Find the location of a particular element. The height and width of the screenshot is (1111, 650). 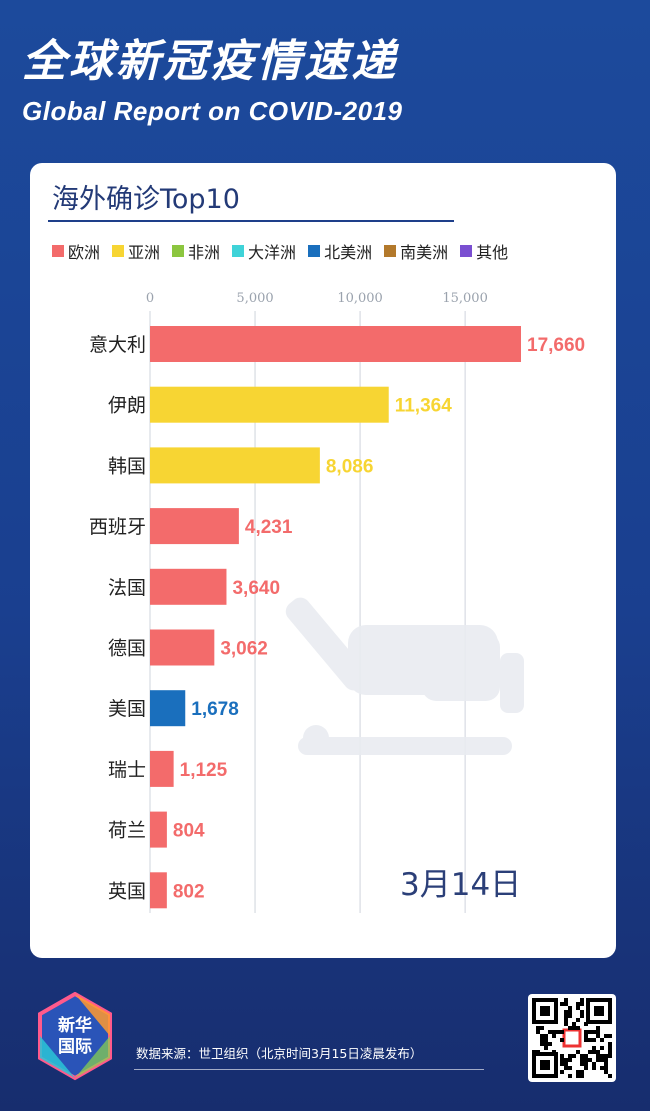

category-label: 意大利 is located at coordinates (117, 345).